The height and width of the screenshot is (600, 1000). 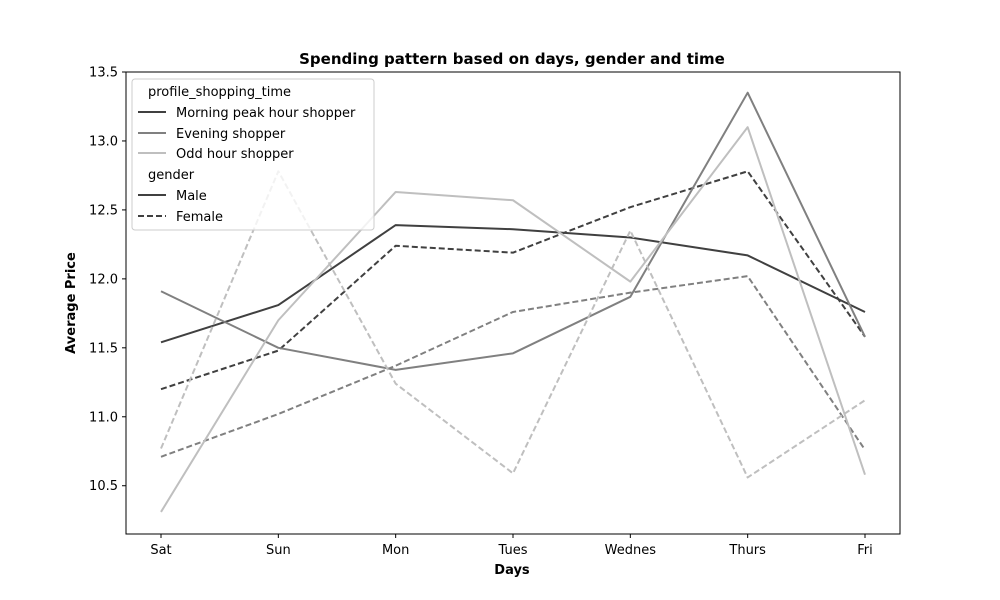 I want to click on y-tick-label: 13.5, so click(x=103, y=73).